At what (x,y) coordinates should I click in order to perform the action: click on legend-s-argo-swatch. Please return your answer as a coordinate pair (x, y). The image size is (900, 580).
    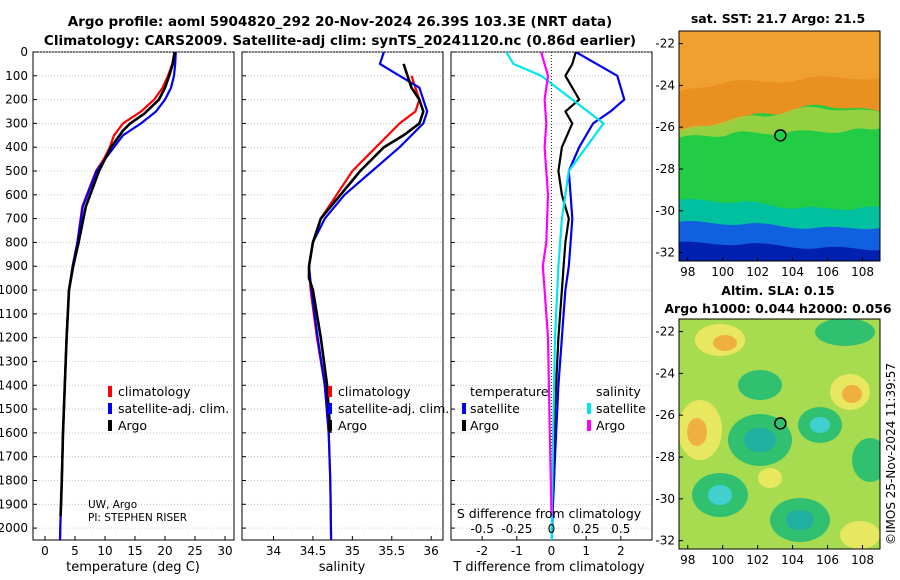
    Looking at the image, I should click on (589, 425).